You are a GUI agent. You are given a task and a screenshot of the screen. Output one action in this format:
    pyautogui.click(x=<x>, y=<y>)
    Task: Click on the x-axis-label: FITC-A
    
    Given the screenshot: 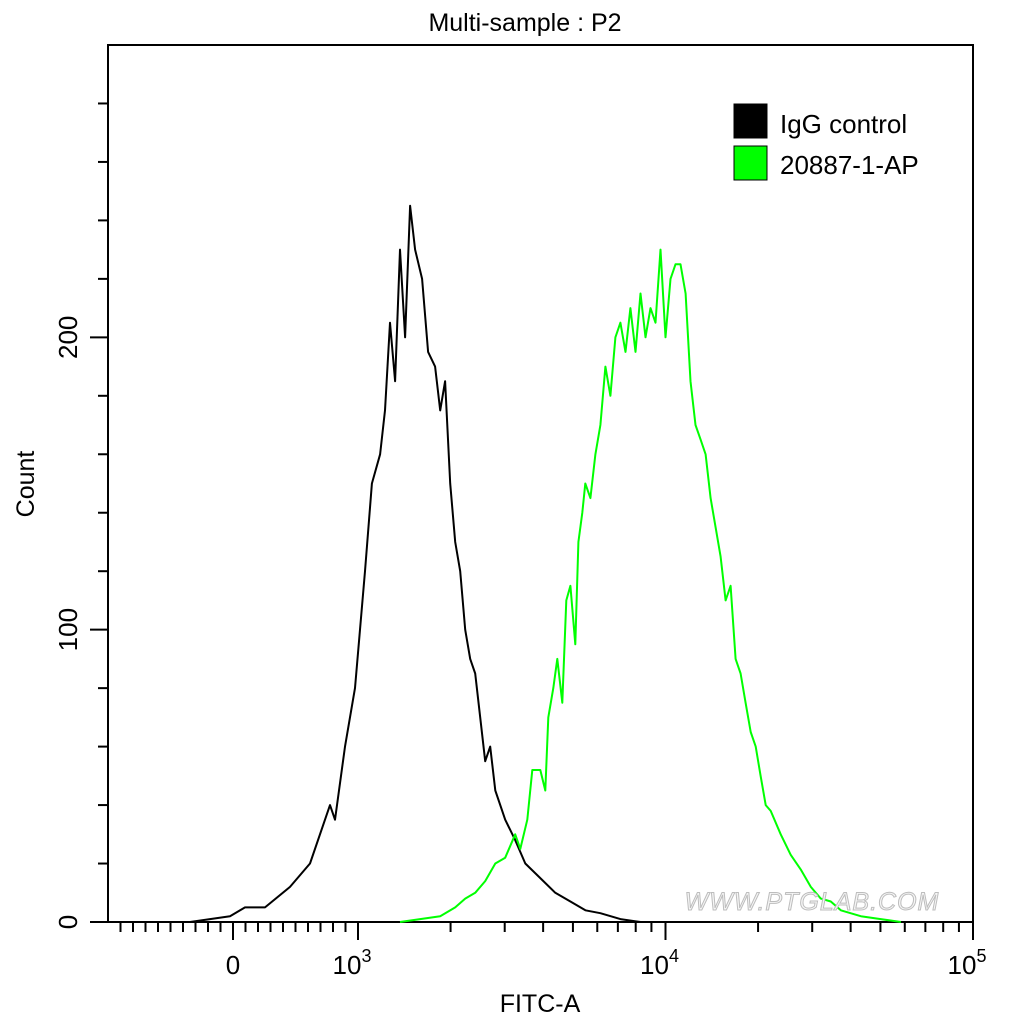 What is the action you would take?
    pyautogui.click(x=540, y=1004)
    